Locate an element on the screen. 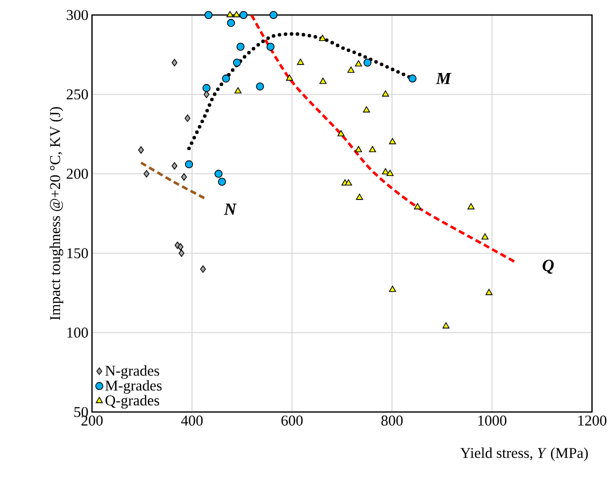 The height and width of the screenshot is (486, 609). y-tick-label: 100 is located at coordinates (77, 333).